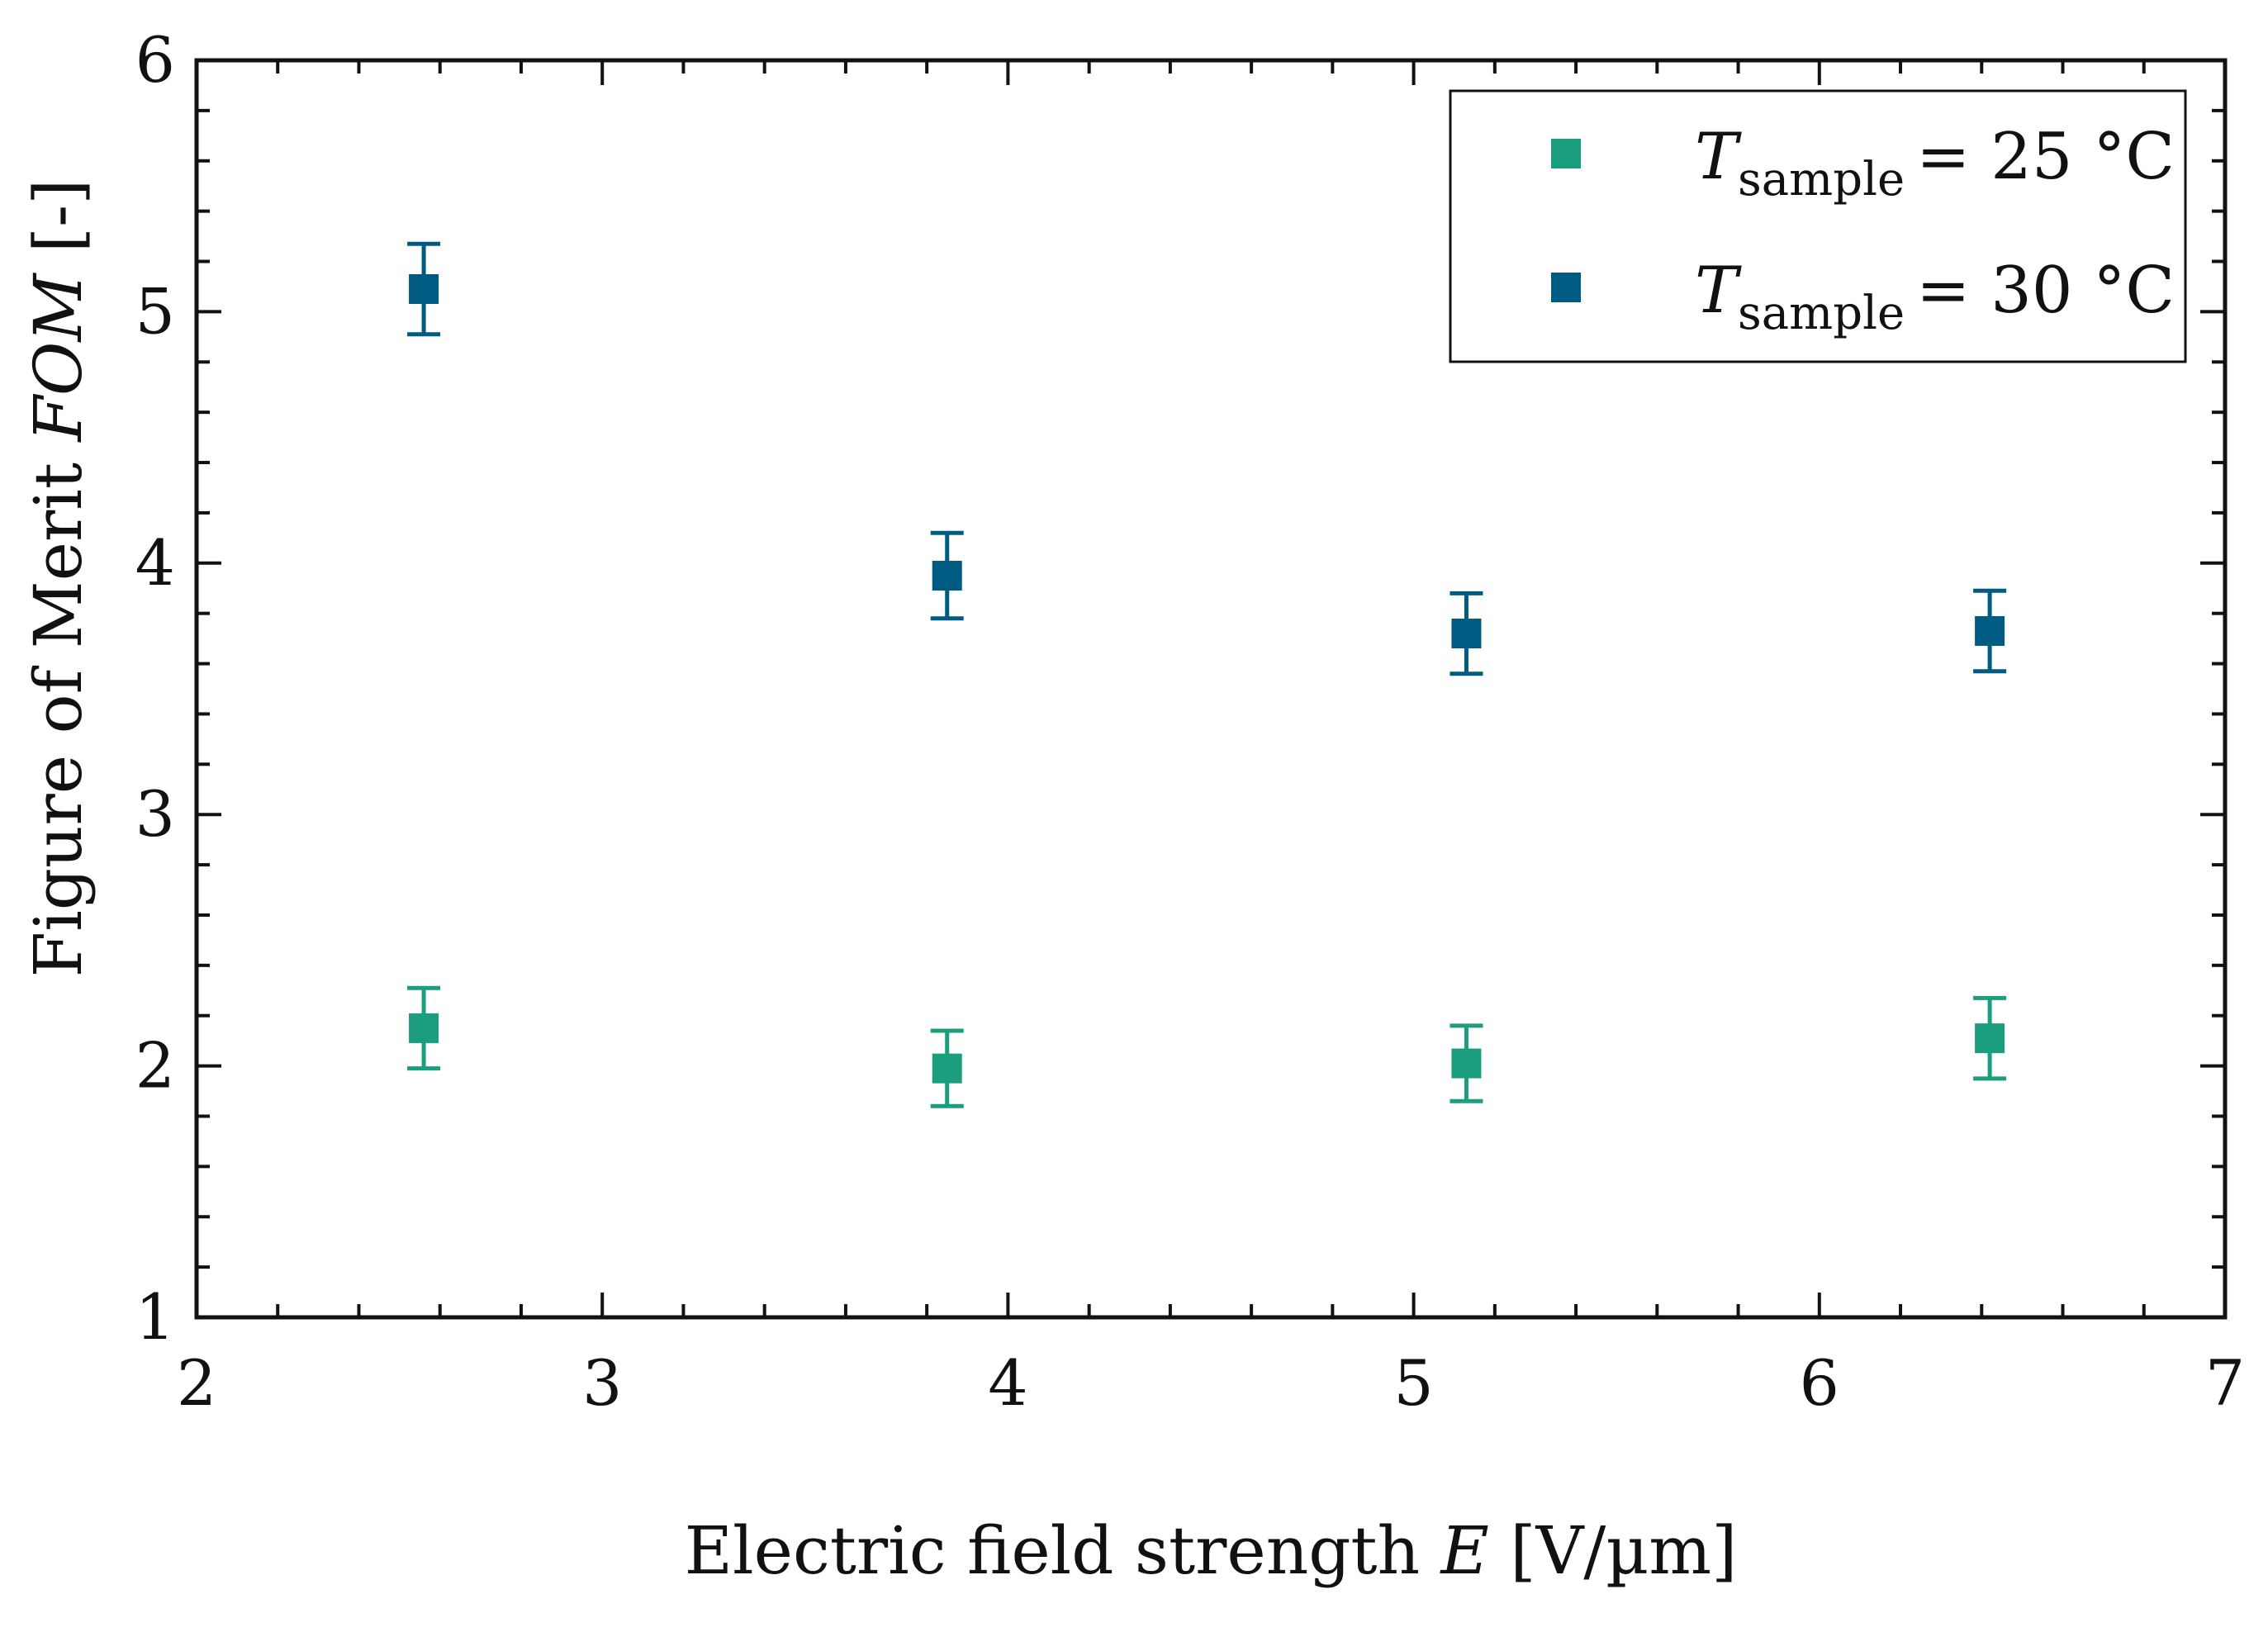 The image size is (2268, 1632). I want to click on x-tick-label: 2, so click(196, 1383).